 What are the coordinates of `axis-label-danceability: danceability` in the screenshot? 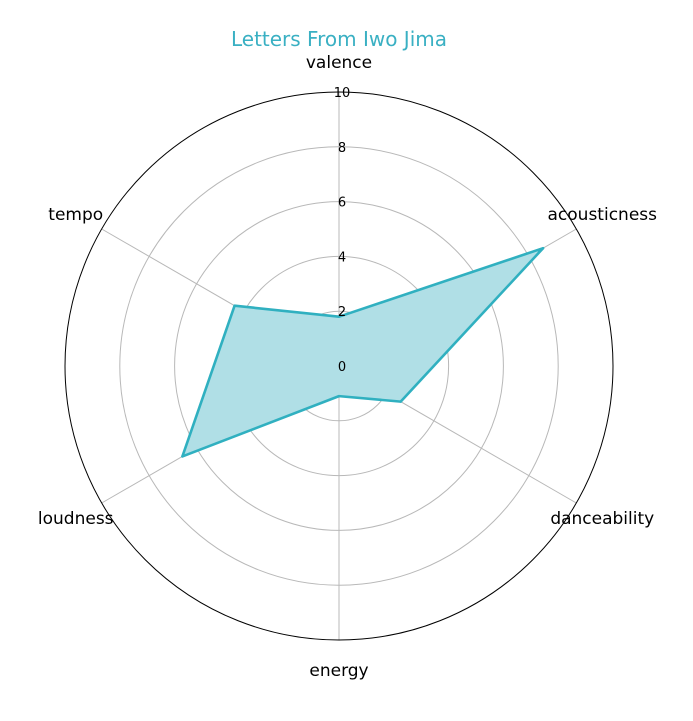 It's located at (602, 519).